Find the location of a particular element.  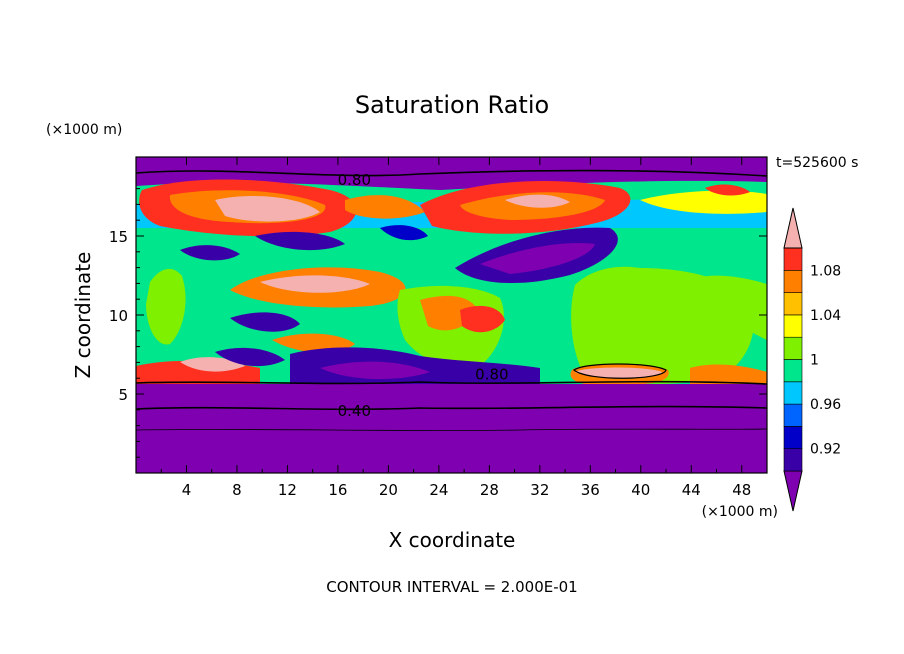

x-axis-label: X coordinate is located at coordinates (452, 540).